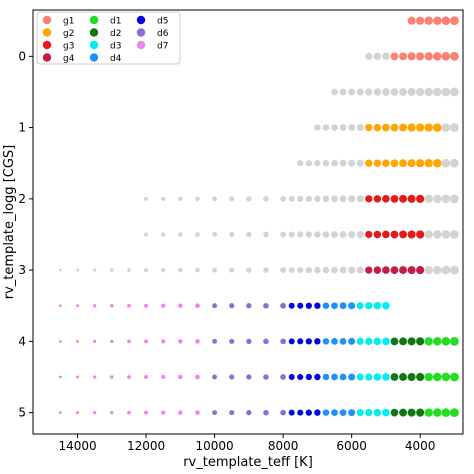  Describe the element at coordinates (248, 462) in the screenshot. I see `x-axis-label: rv_template_teff [K]` at that location.